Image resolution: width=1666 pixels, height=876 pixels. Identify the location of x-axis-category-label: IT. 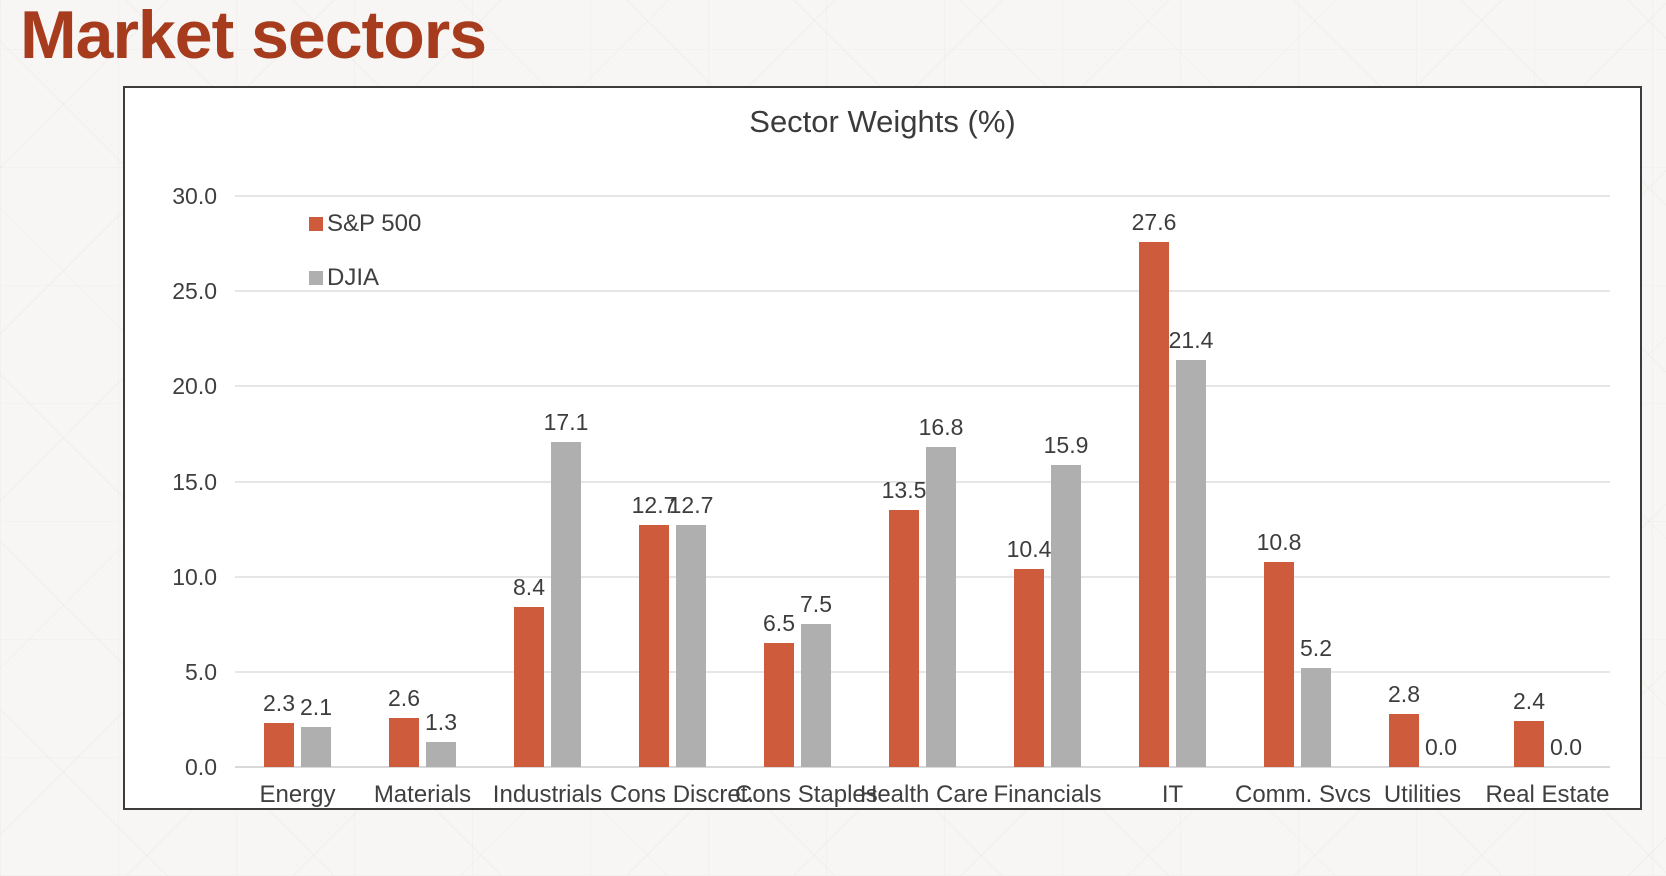
(1172, 794).